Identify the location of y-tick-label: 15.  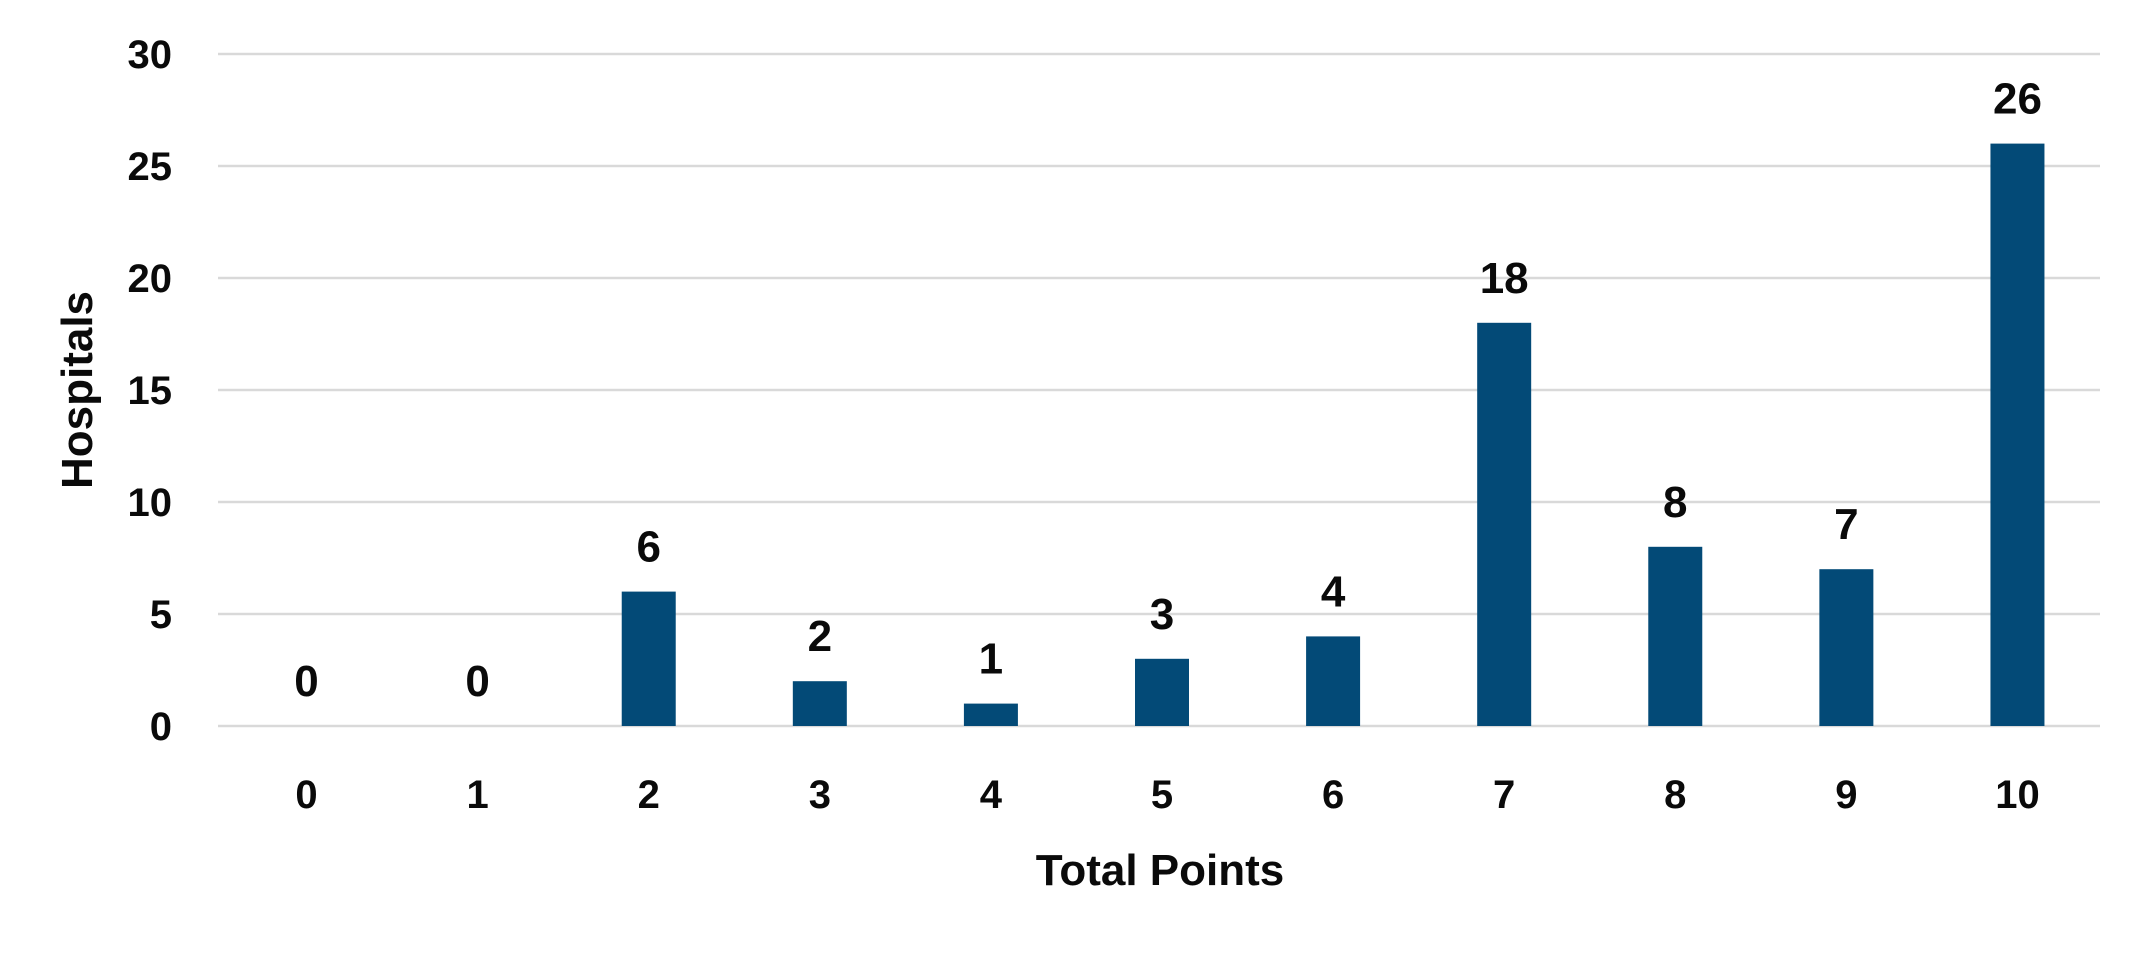
(150, 391).